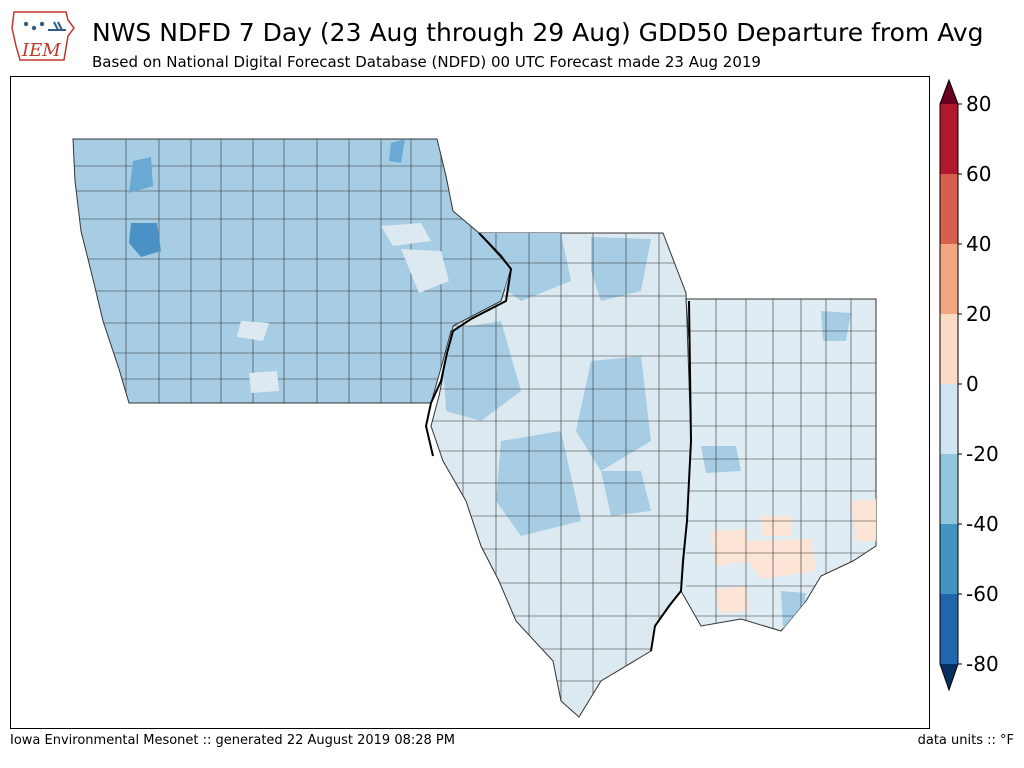 This screenshot has height=768, width=1024. I want to click on legend-ticks, so click(960, 384).